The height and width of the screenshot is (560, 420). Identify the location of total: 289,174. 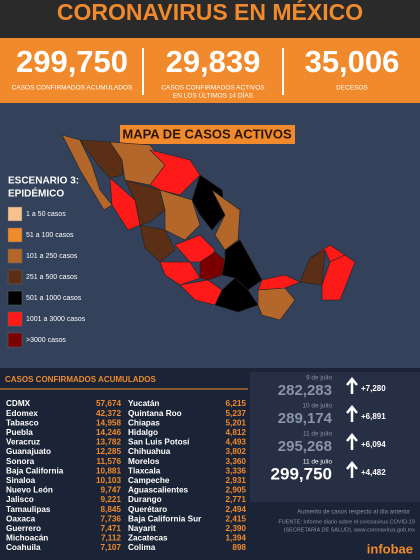
(305, 418).